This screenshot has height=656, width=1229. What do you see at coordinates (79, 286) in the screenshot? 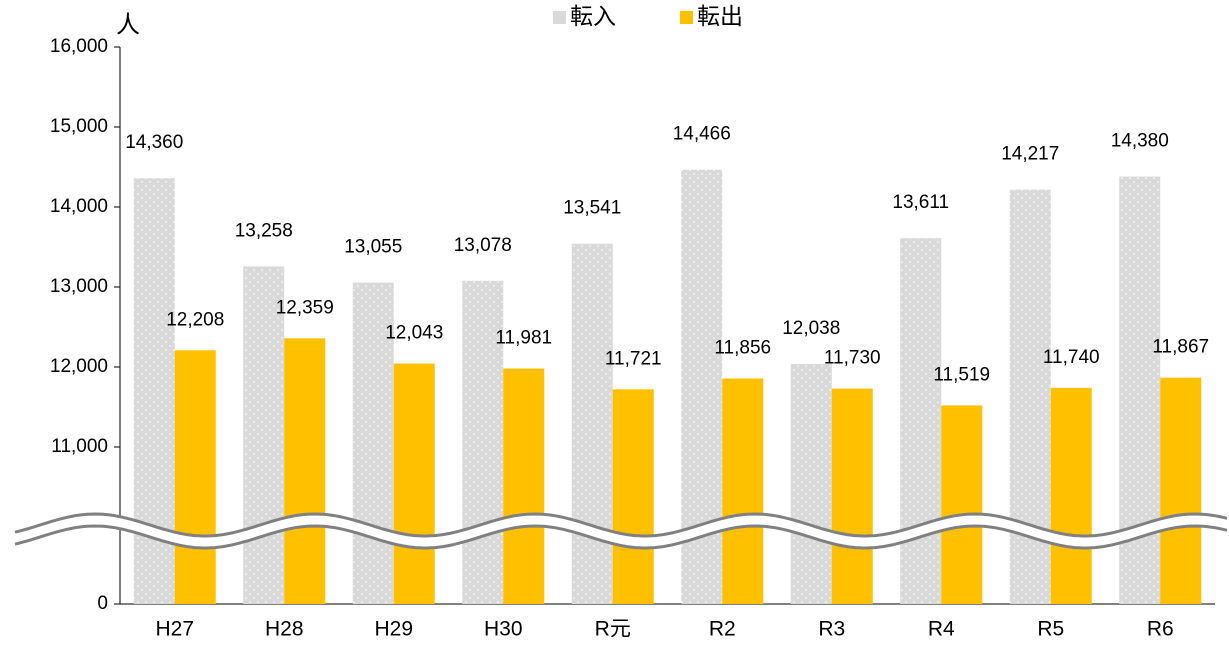
I see `y-tick-label: 13,000` at bounding box center [79, 286].